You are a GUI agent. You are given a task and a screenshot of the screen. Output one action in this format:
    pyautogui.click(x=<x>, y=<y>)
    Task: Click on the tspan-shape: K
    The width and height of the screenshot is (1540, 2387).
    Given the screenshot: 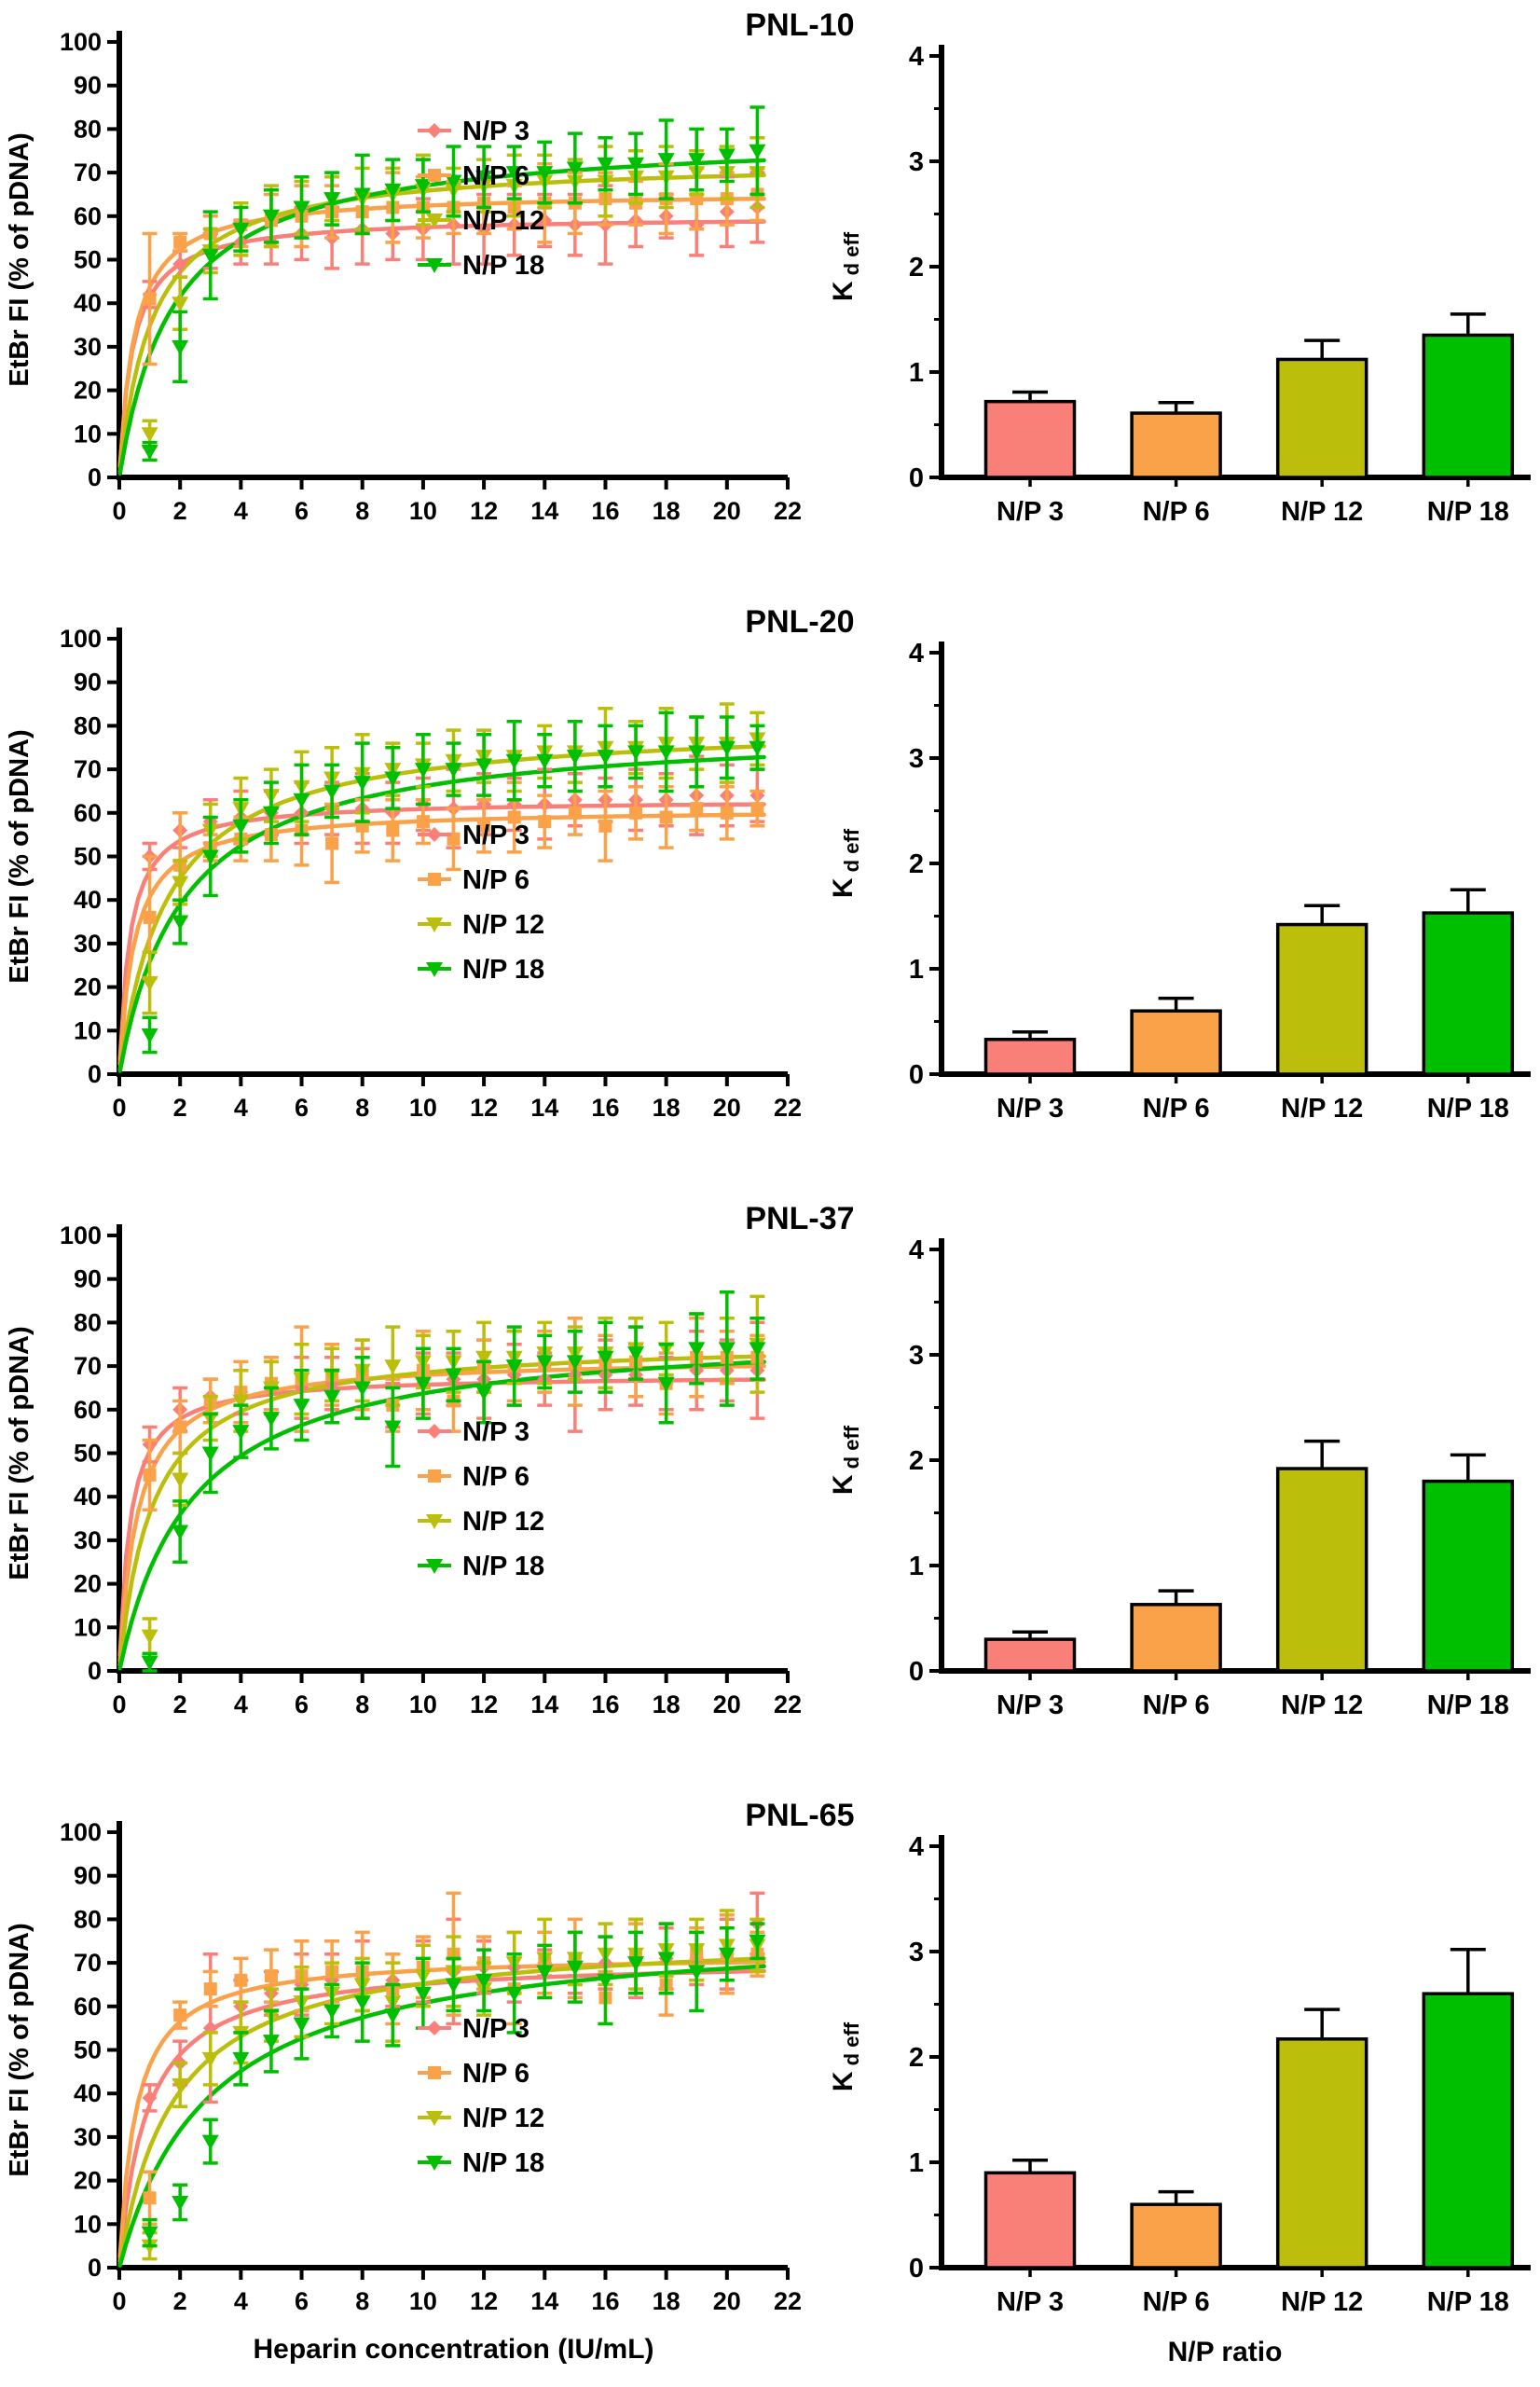 What is the action you would take?
    pyautogui.click(x=843, y=291)
    